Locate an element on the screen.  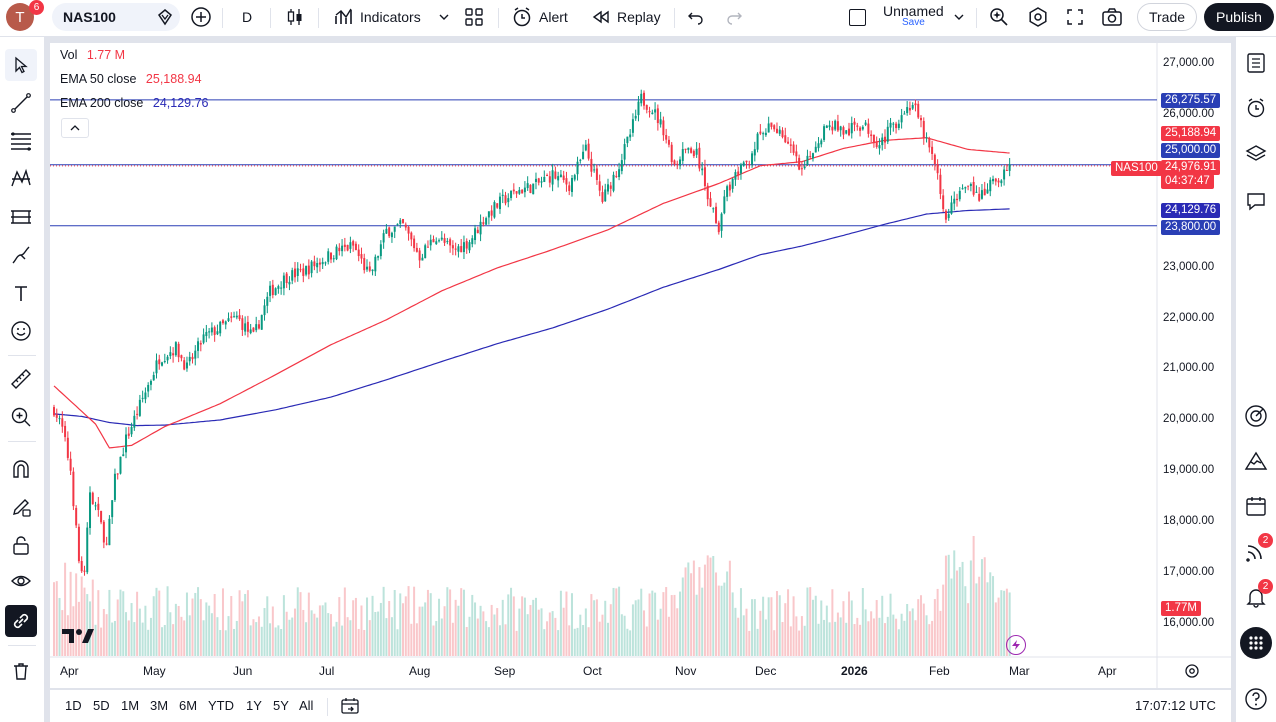
prediction-tool is located at coordinates (21, 217).